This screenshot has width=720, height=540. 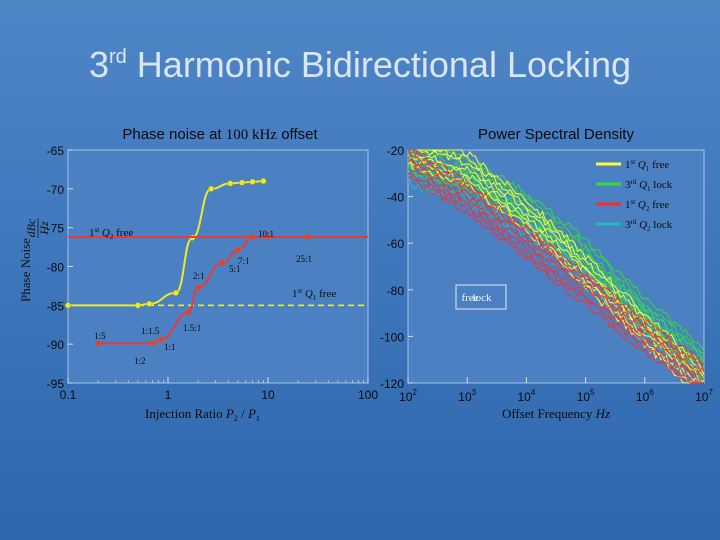 I want to click on left-y-tick-label: -90, so click(x=56, y=345).